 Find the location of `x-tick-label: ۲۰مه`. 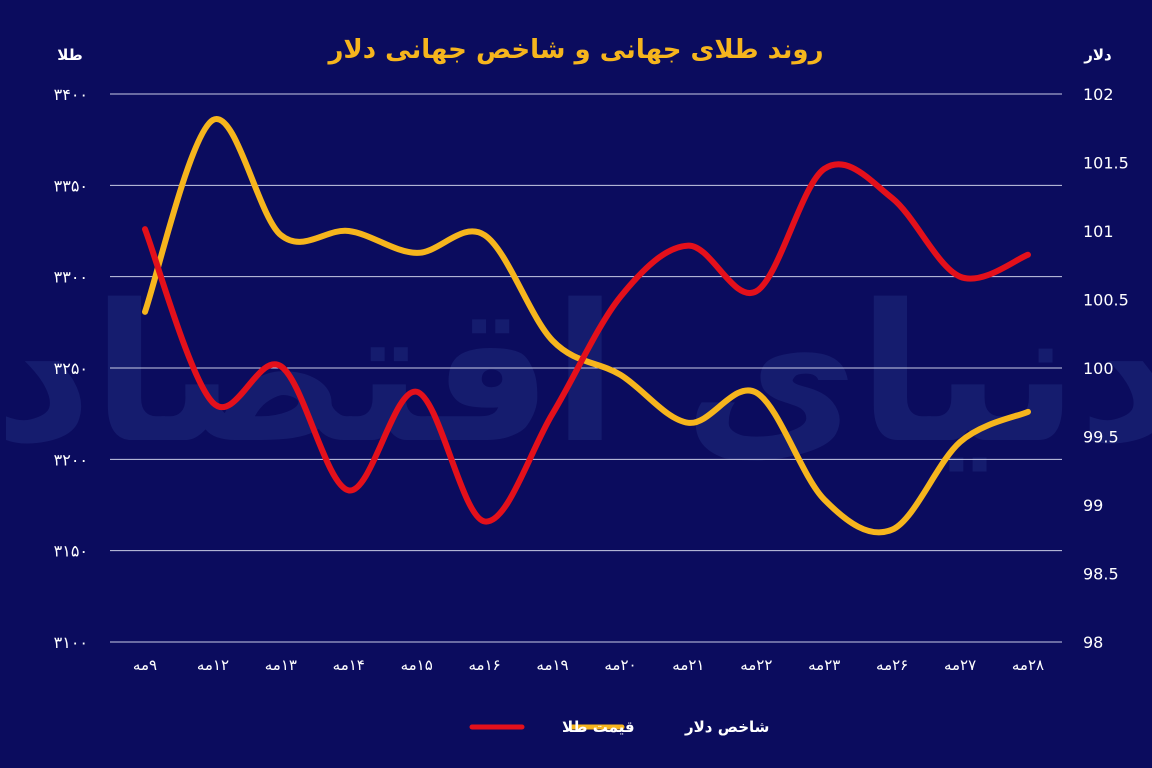

x-tick-label: ۲۰مه is located at coordinates (620, 665).